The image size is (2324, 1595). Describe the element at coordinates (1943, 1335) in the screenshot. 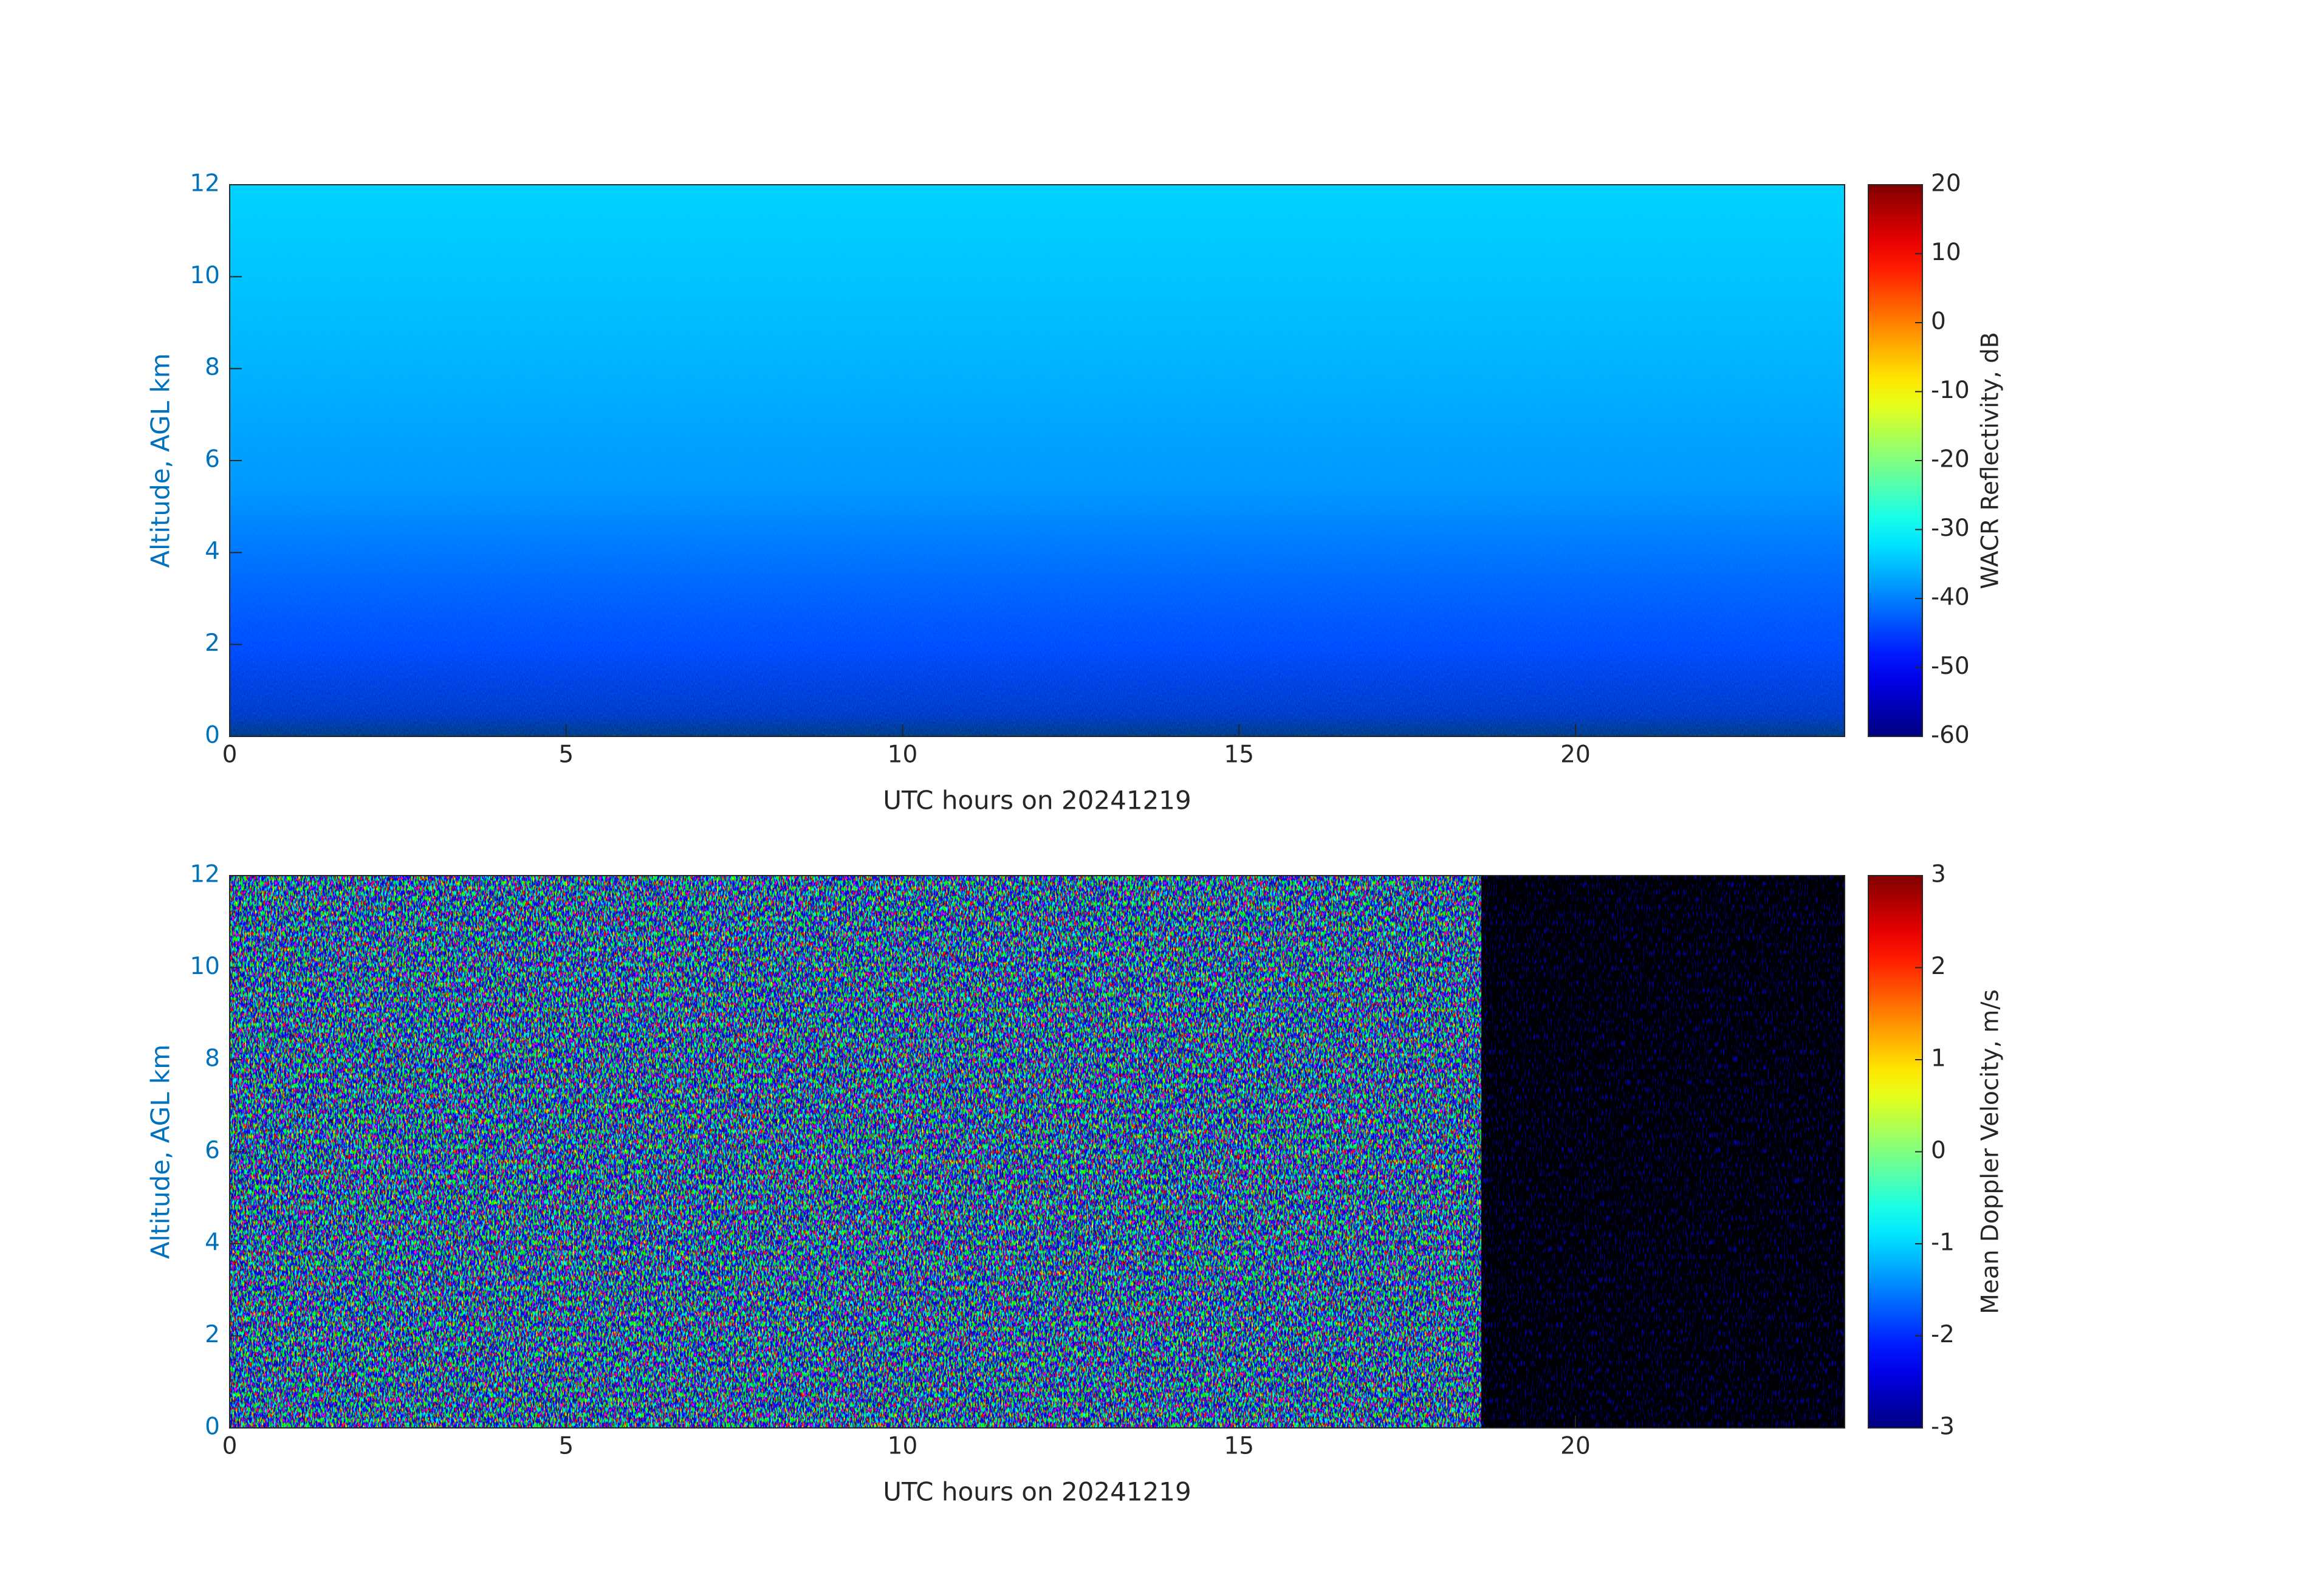

I see `colorbar-tick-label: -2` at that location.